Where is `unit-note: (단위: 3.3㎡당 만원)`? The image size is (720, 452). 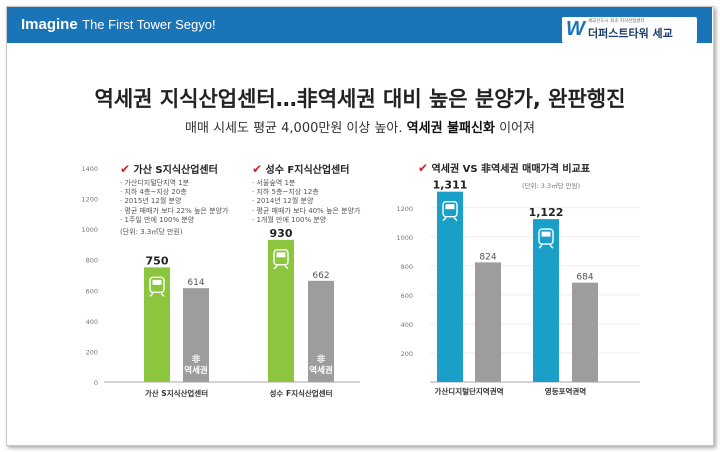 unit-note: (단위: 3.3㎡당 만원) is located at coordinates (151, 232).